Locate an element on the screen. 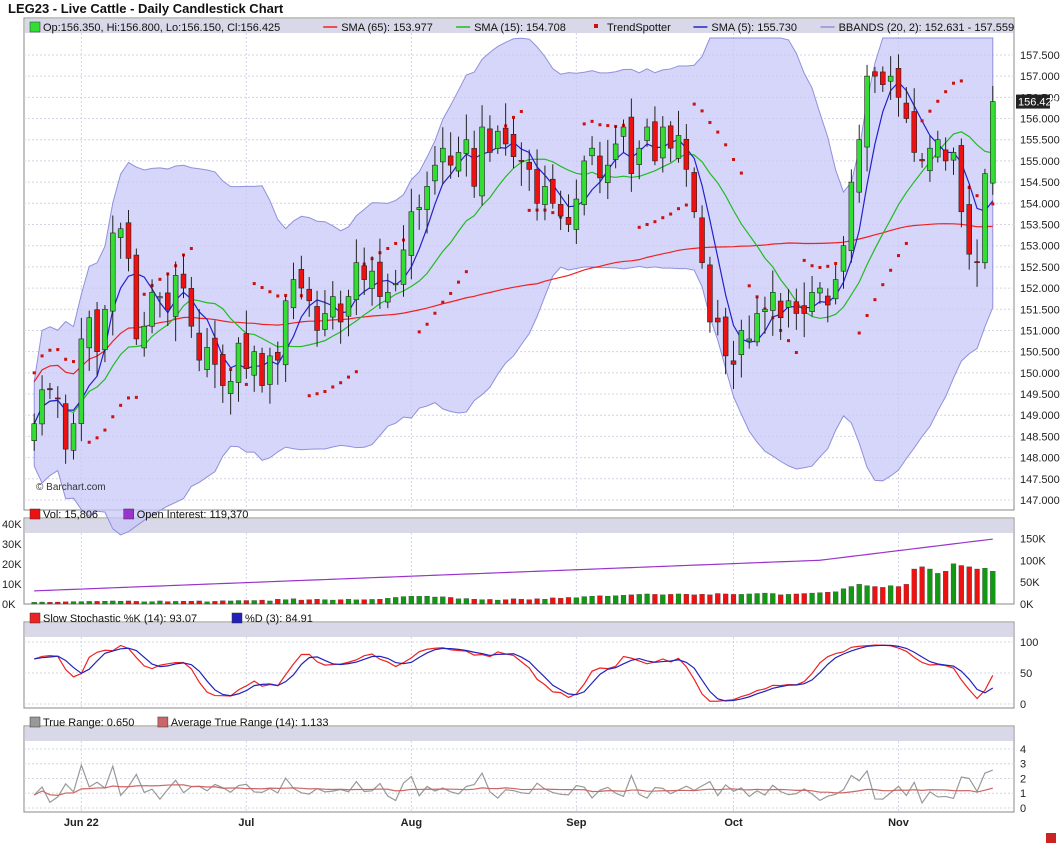  stoch-legend-swatch is located at coordinates (35, 618).